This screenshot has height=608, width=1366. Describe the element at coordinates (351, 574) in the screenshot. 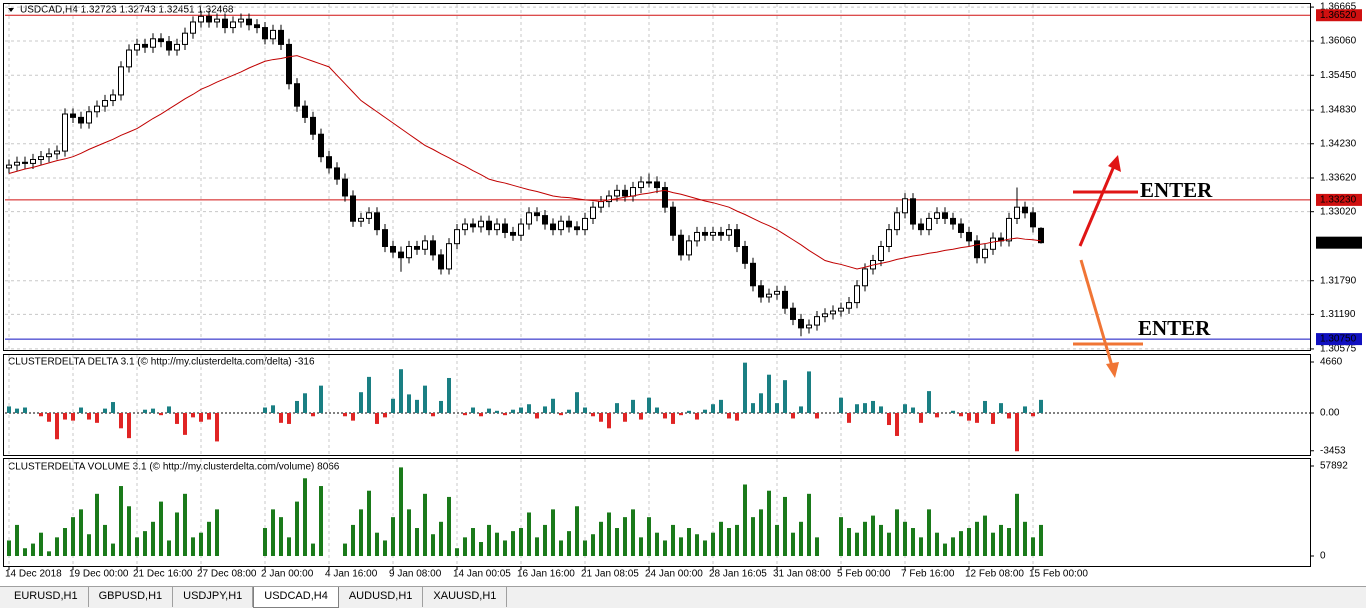

I see `x-tick-label: 4 Jan 16:00` at that location.